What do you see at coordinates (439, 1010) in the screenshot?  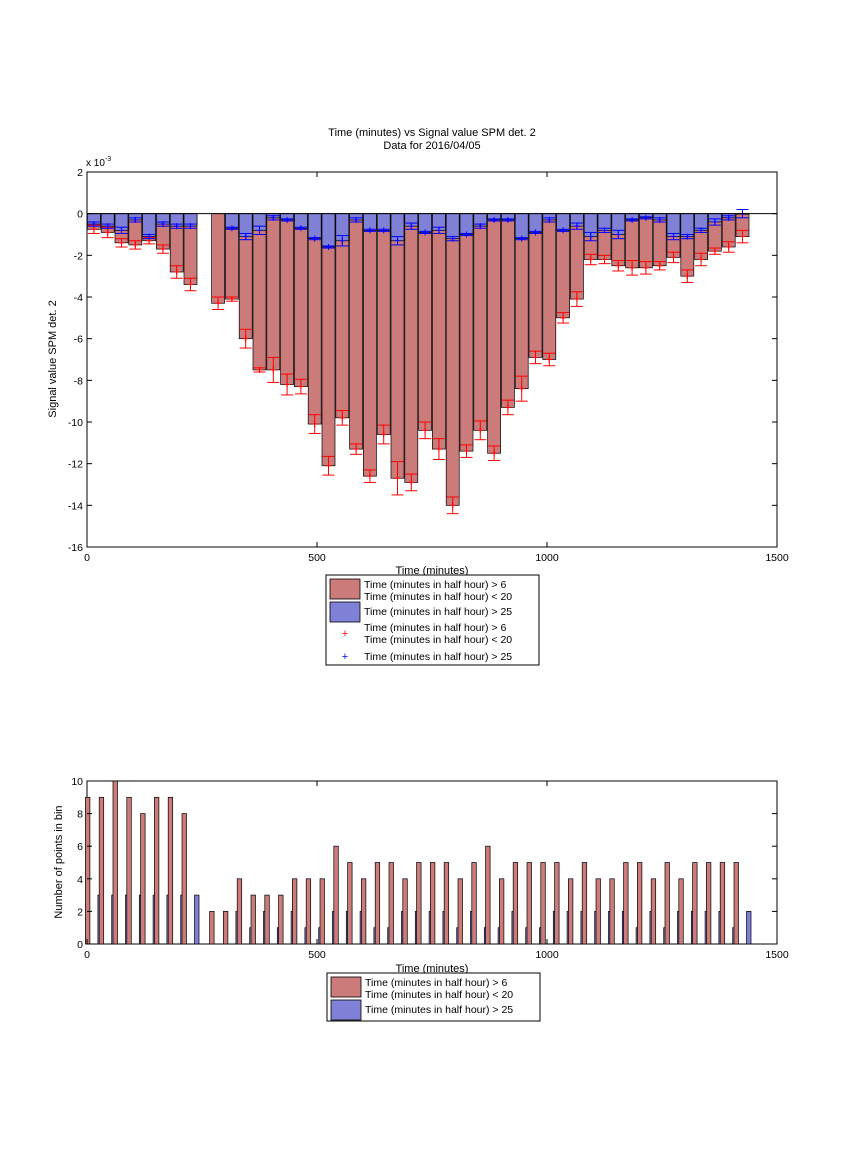 I see `legend2-blue-bar-label: Time (minutes in half hour) > 25` at bounding box center [439, 1010].